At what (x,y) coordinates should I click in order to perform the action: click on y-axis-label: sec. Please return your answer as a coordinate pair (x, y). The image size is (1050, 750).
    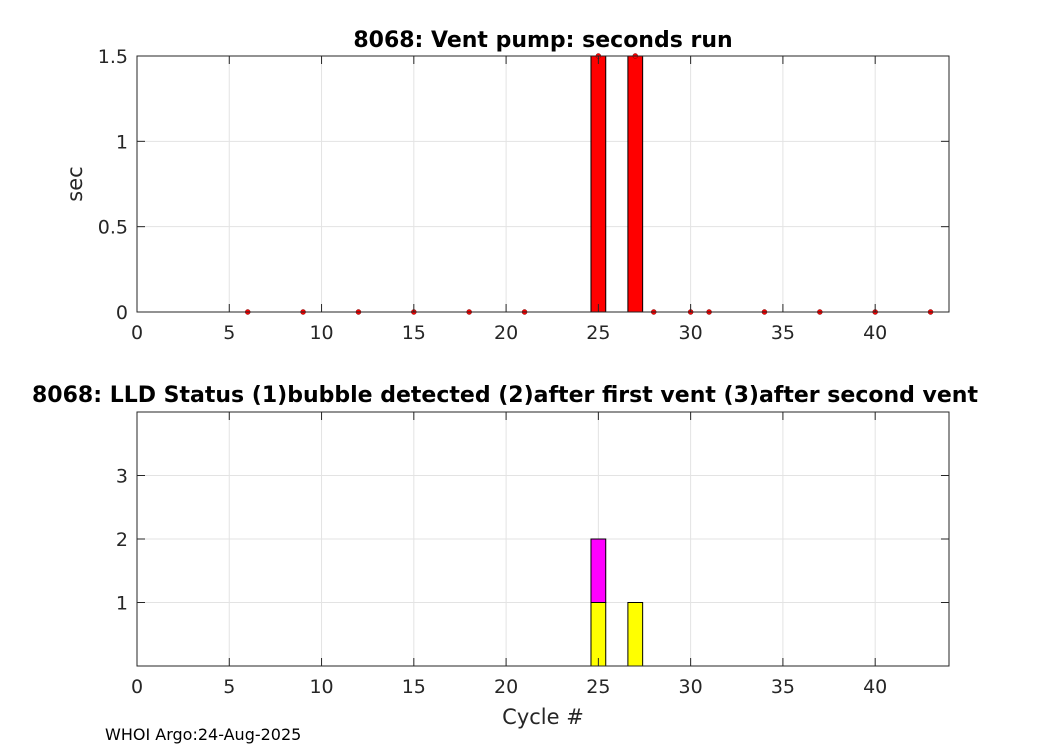
    Looking at the image, I should click on (75, 183).